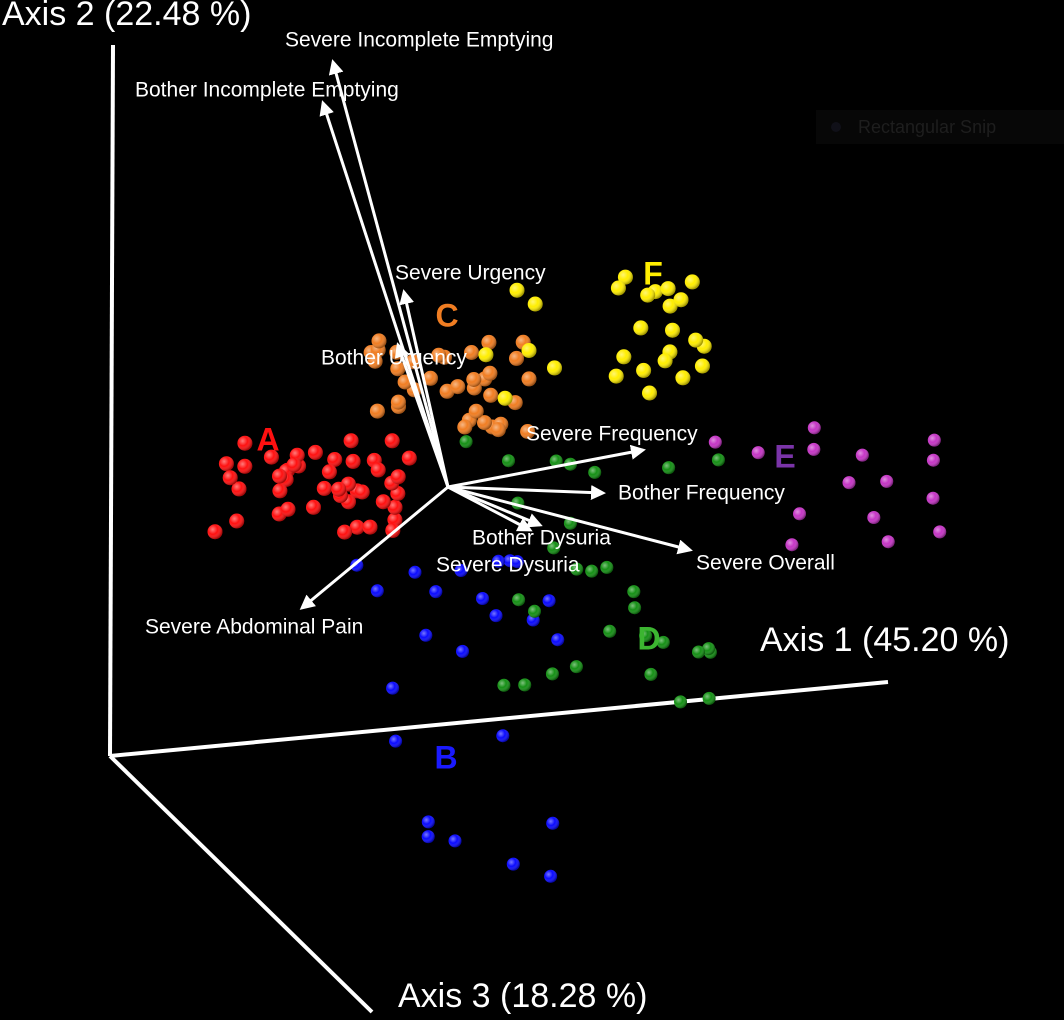 The height and width of the screenshot is (1020, 1064). I want to click on axis-label: Axis 3 (18.28 %), so click(522, 996).